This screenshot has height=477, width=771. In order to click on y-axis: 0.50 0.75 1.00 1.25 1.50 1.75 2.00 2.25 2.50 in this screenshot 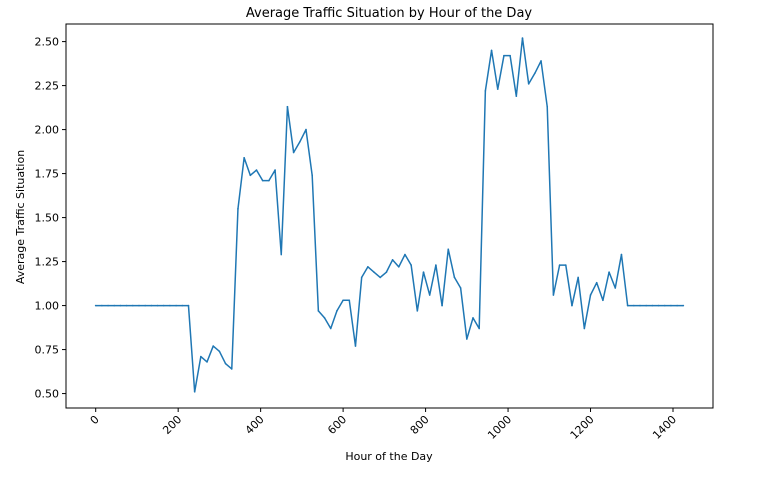, I will do `click(50, 218)`.